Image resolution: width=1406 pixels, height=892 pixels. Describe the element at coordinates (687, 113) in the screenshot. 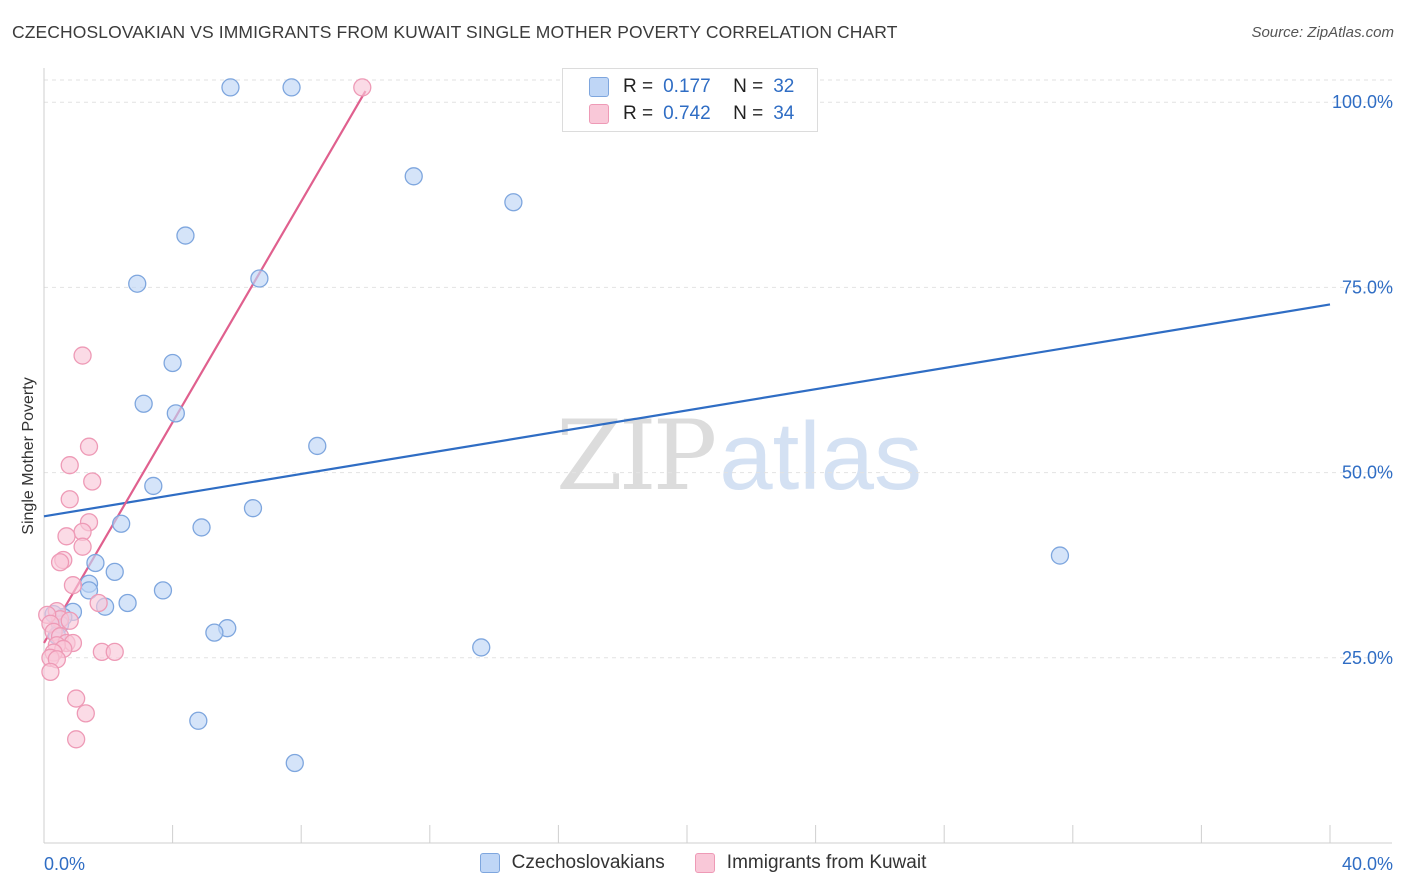

I see `r-value: 0.742` at that location.